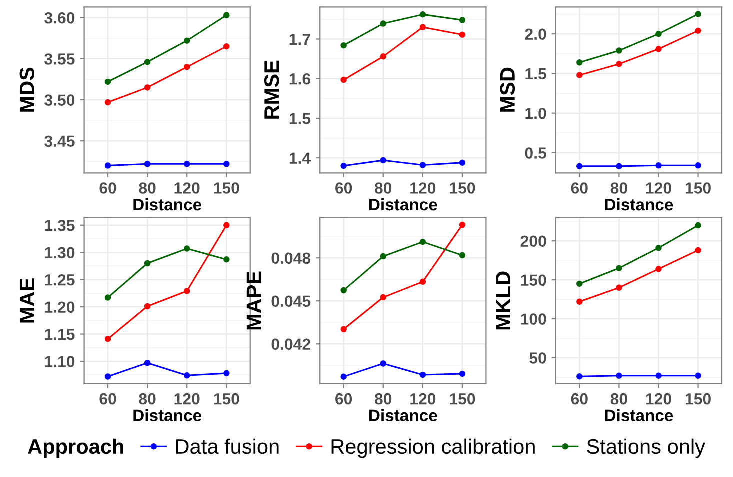 The width and height of the screenshot is (733, 477). Describe the element at coordinates (59, 142) in the screenshot. I see `y-tick-label: 3.45` at that location.